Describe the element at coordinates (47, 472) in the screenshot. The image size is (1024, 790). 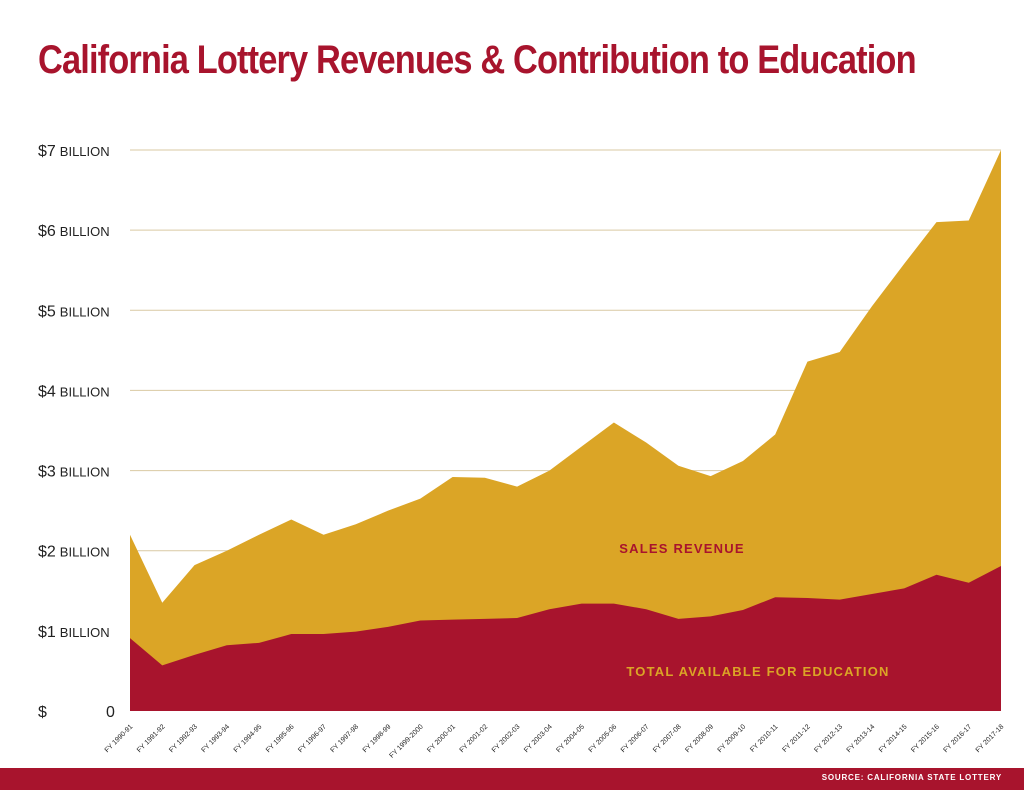
I see `y-tick-amount: $3` at that location.